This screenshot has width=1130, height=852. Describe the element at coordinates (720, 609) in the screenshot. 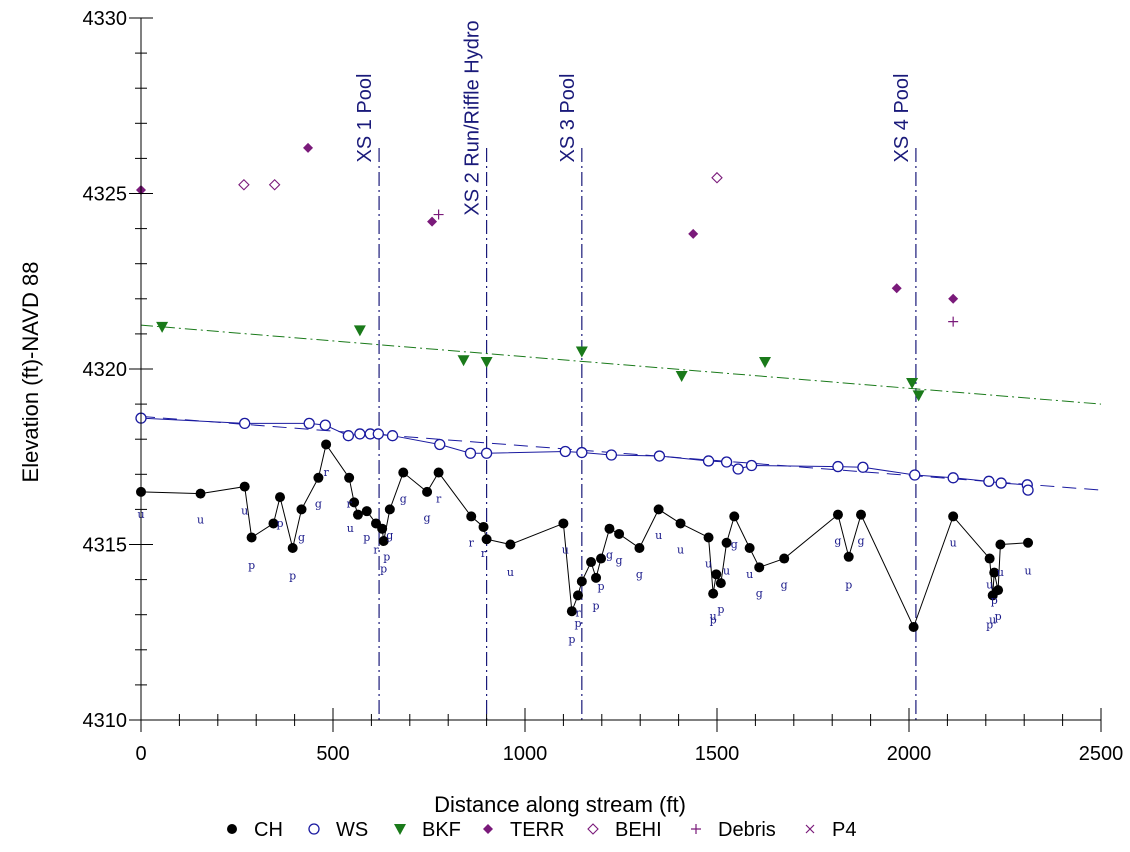

I see `code-label-28: p` at that location.